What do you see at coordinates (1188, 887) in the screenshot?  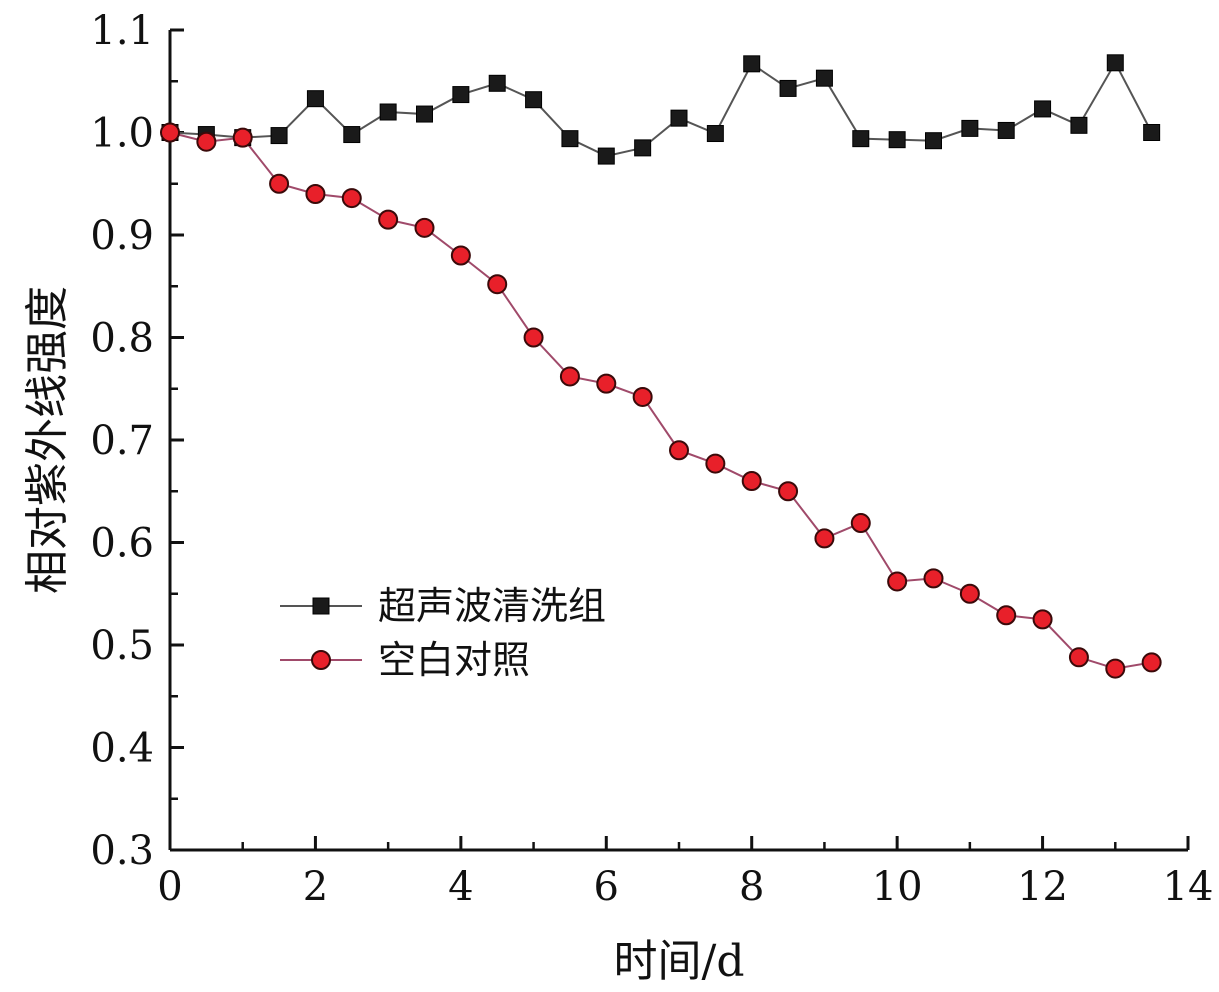 I see `x-tick-label: 14` at bounding box center [1188, 887].